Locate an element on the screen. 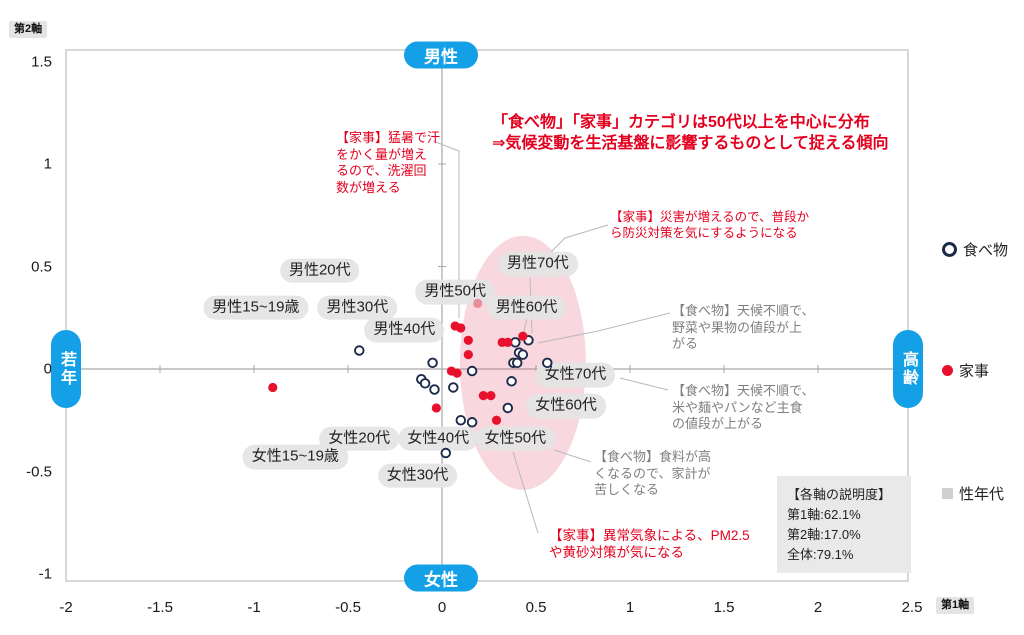 This screenshot has width=1024, height=635. legend-item-seinendai: 性年代 is located at coordinates (973, 493).